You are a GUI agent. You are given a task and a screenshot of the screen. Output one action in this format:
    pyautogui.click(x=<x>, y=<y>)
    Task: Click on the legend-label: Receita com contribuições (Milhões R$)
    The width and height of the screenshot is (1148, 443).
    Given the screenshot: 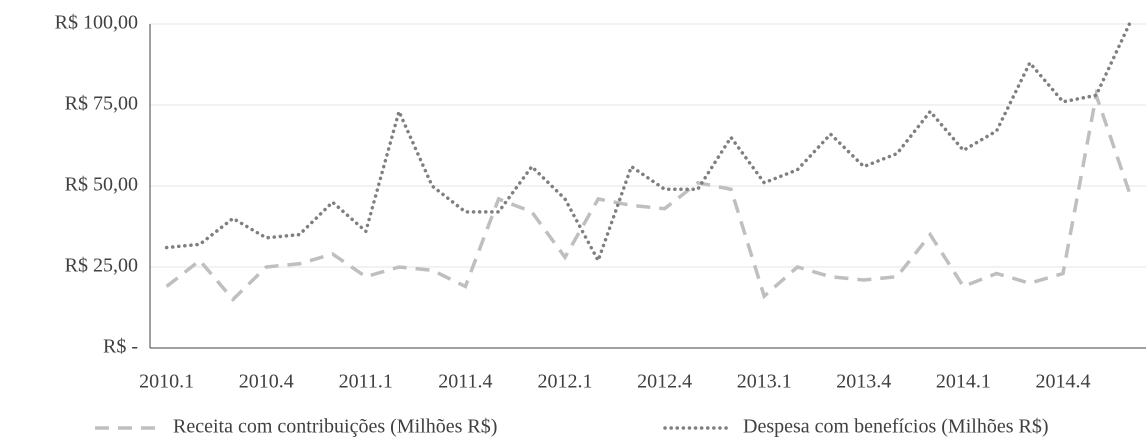 What is the action you would take?
    pyautogui.click(x=335, y=427)
    